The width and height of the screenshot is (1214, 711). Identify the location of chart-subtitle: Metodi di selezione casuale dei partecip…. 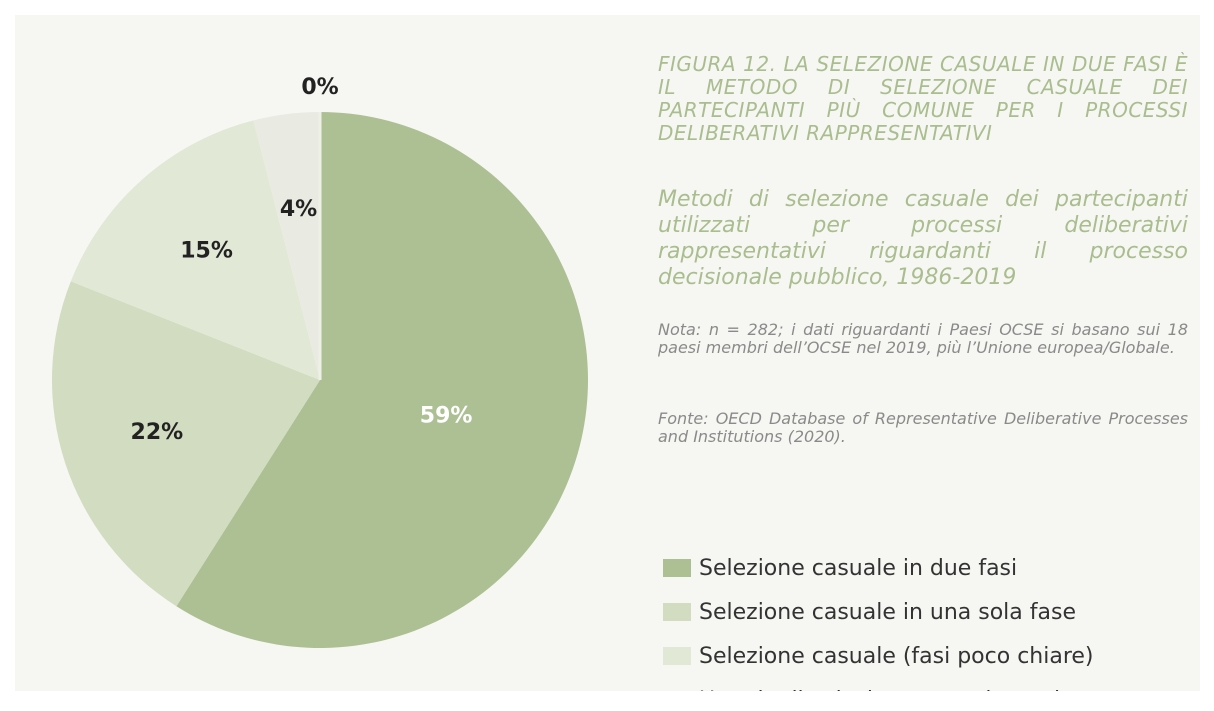
(923, 238).